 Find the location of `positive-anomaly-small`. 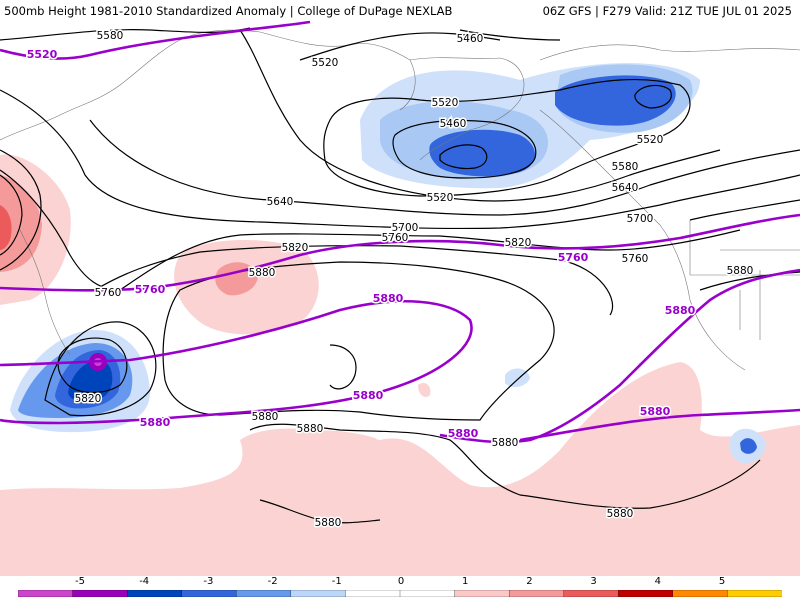

positive-anomaly-small is located at coordinates (424, 390).